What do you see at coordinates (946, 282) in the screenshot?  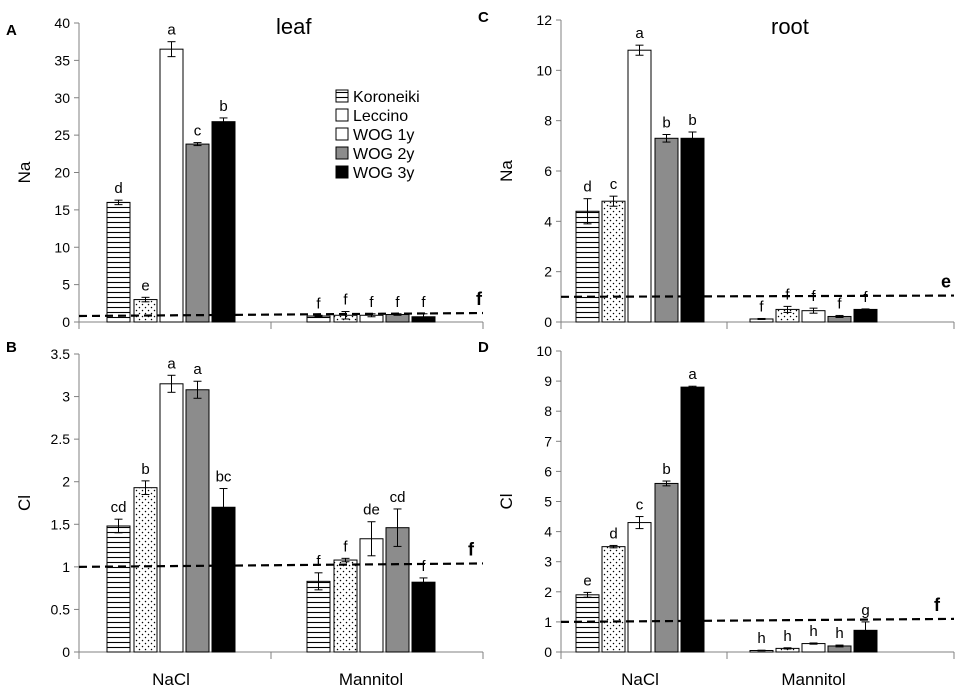 I see `reference-line-label: e` at bounding box center [946, 282].